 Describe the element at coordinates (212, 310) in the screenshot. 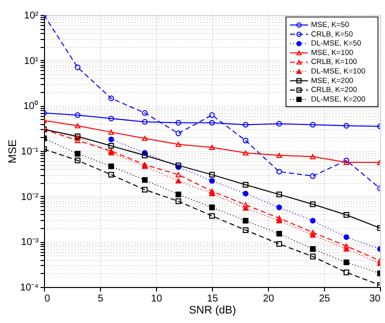

I see `x-axis-title: SNR (dB)` at that location.